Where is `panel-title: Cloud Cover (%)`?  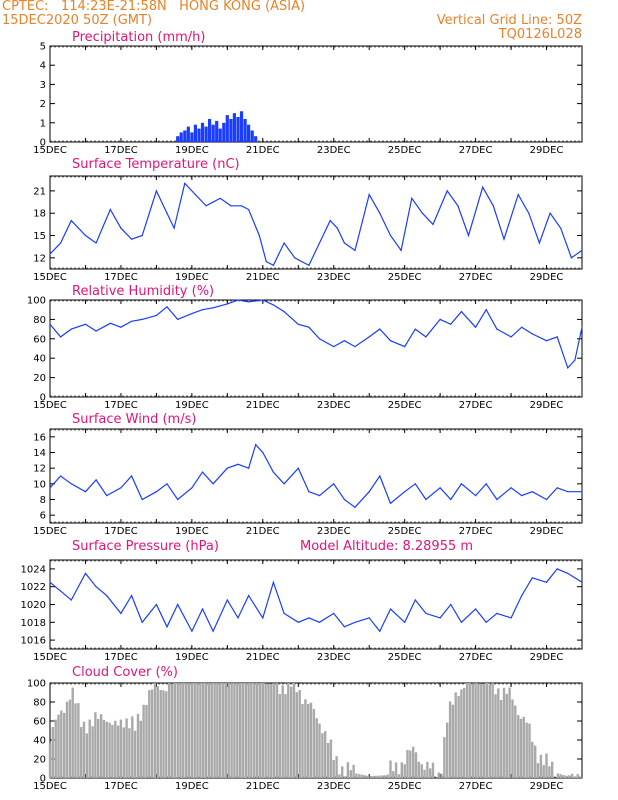
panel-title: Cloud Cover (%) is located at coordinates (125, 672).